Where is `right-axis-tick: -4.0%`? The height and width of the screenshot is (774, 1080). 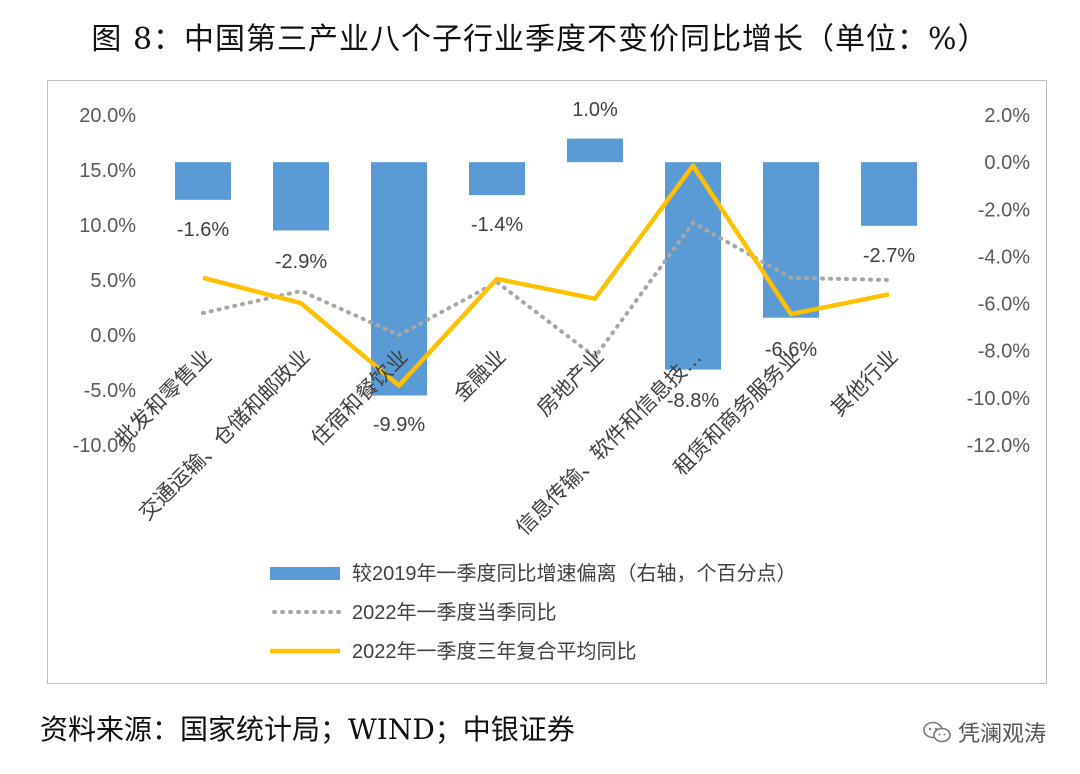
right-axis-tick: -4.0% is located at coordinates (1004, 257).